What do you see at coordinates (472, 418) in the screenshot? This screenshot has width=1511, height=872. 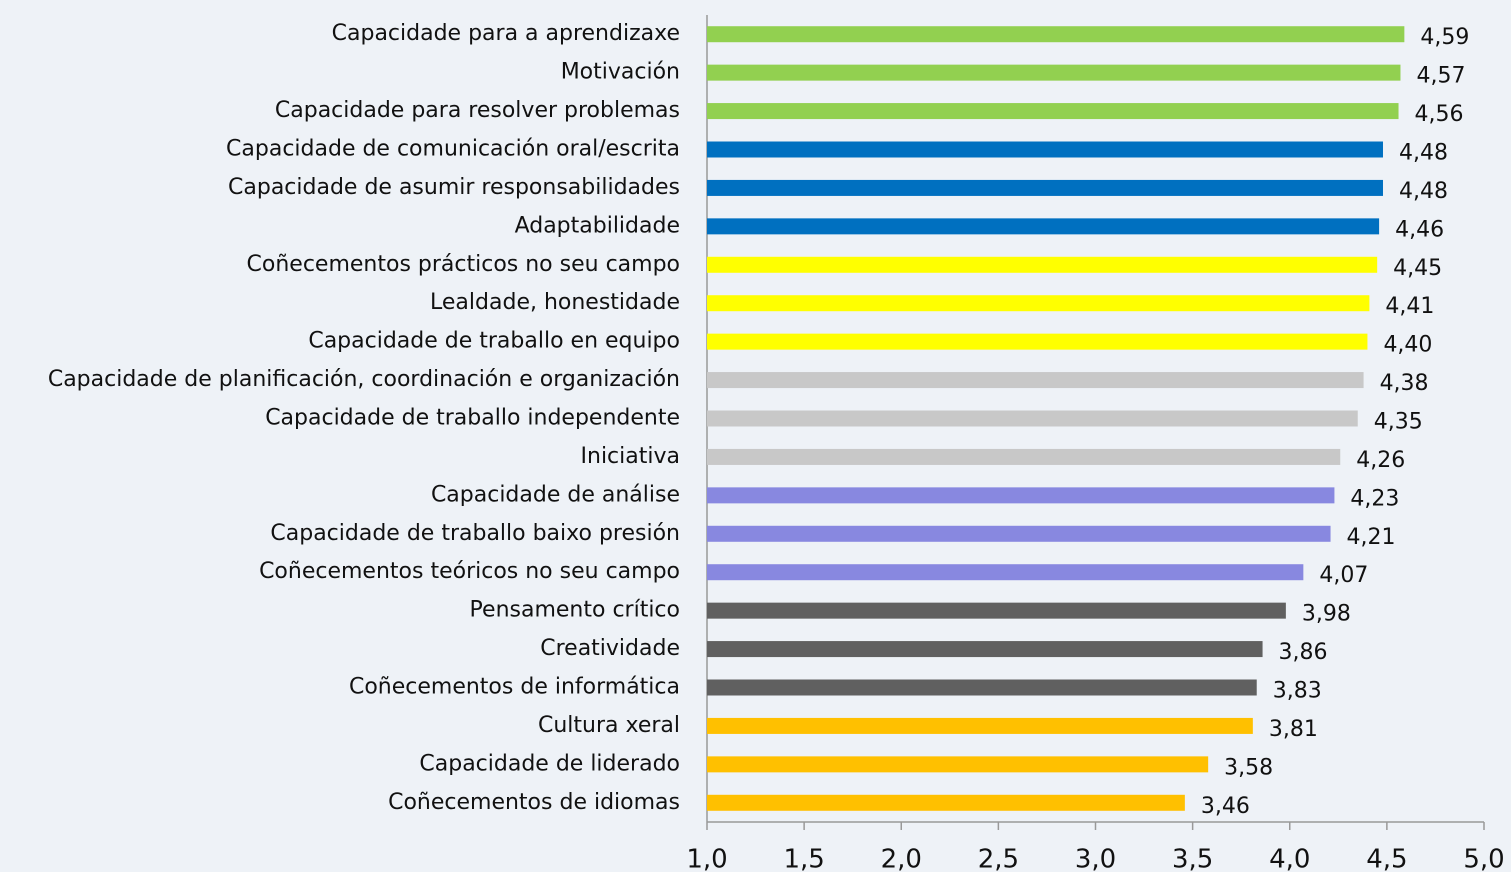 I see `category-label: Capacidade de traballo independente` at bounding box center [472, 418].